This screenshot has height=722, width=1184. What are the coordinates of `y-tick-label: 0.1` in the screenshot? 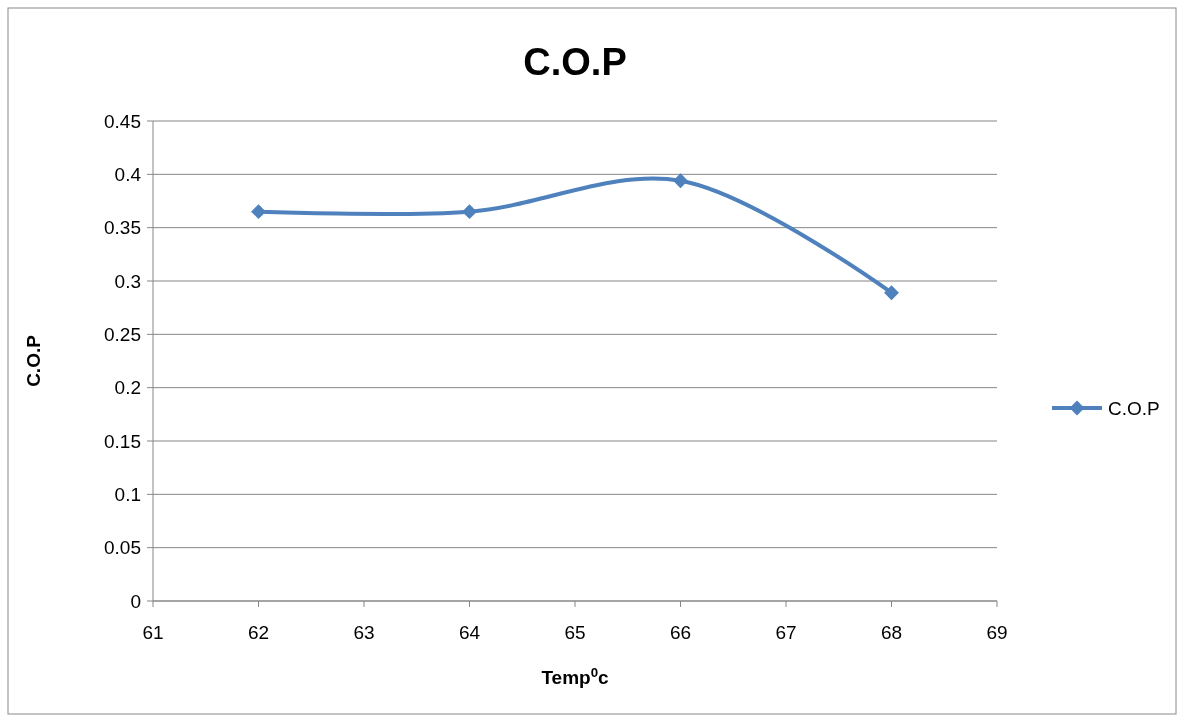 It's located at (127, 494).